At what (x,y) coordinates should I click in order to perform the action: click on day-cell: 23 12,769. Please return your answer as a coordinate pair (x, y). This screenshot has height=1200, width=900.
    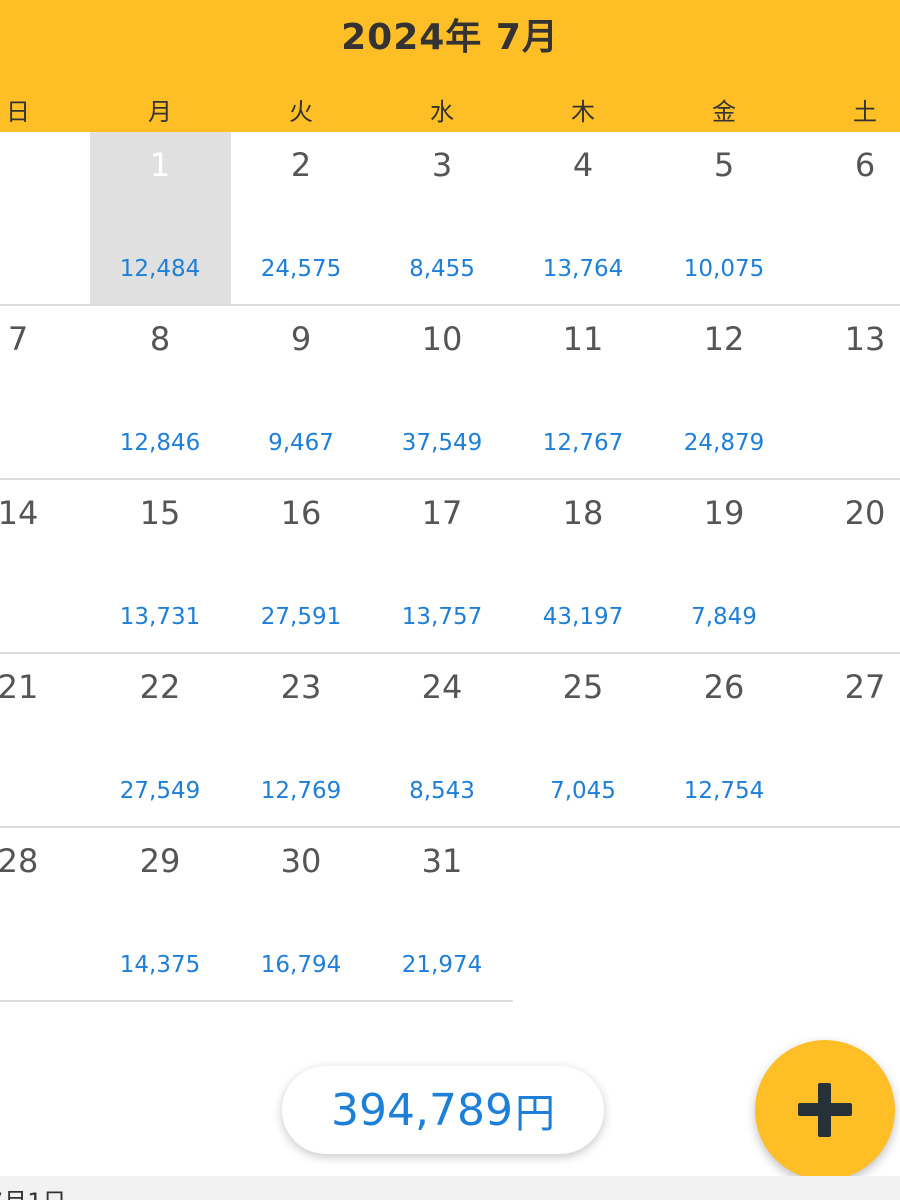
    Looking at the image, I should click on (301, 740).